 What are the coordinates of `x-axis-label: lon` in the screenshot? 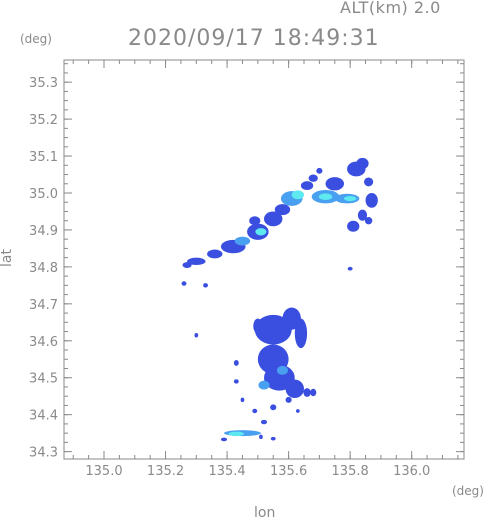 It's located at (265, 513).